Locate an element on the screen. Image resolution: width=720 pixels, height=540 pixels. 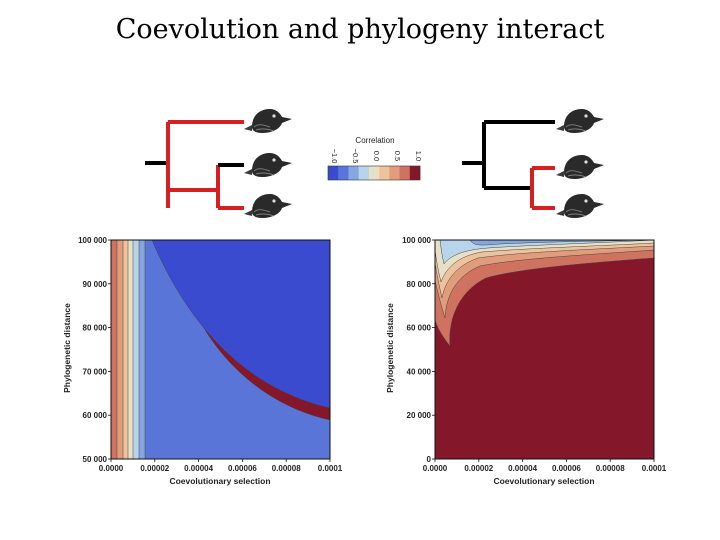
y-tick-label: 40 000 is located at coordinates (419, 371).